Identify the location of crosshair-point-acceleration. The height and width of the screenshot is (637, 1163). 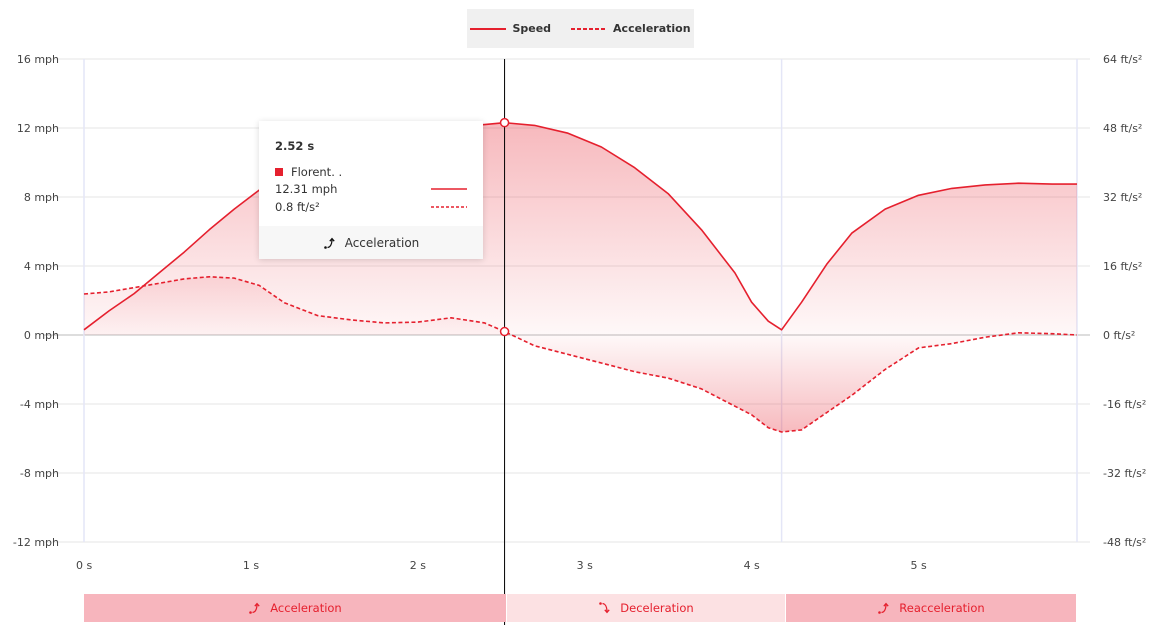
(504, 331).